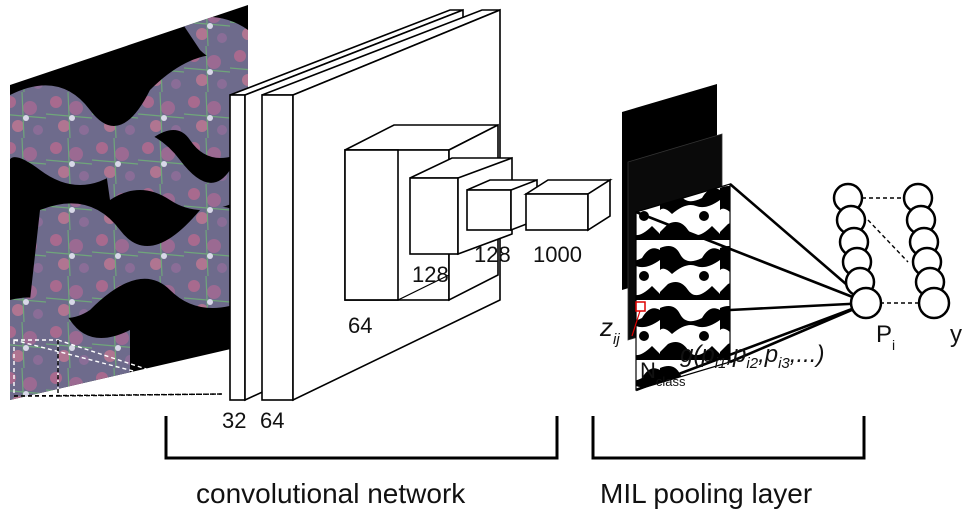  What do you see at coordinates (360, 325) in the screenshot?
I see `conv-label-64: 64` at bounding box center [360, 325].